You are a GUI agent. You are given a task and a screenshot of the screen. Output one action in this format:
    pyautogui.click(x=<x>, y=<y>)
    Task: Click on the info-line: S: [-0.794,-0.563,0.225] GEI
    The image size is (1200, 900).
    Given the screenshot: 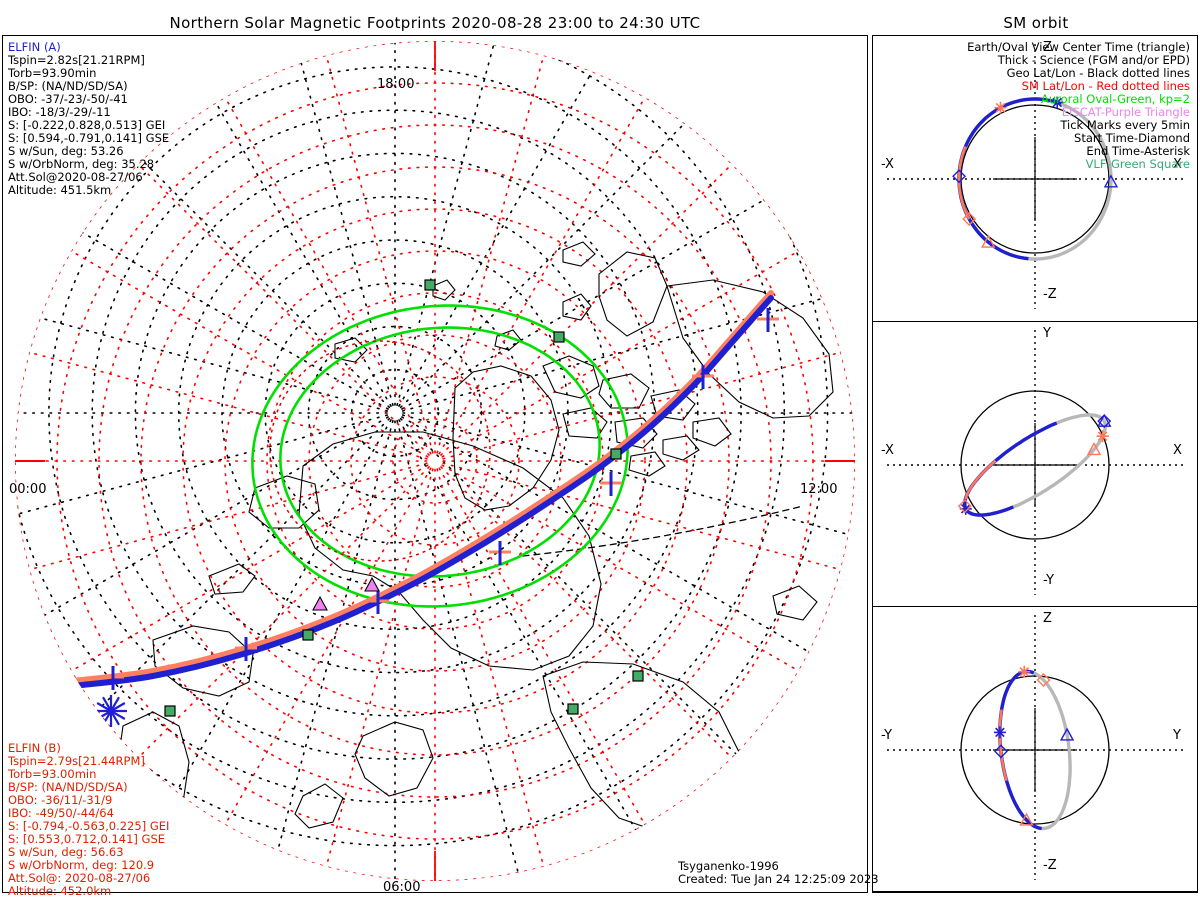 What is the action you would take?
    pyautogui.click(x=89, y=826)
    